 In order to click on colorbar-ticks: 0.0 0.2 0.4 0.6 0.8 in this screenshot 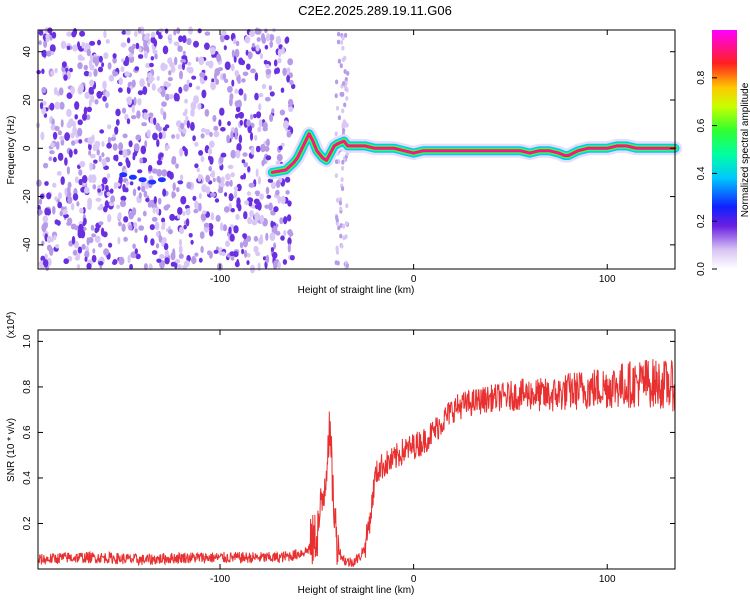, I will do `click(706, 173)`.